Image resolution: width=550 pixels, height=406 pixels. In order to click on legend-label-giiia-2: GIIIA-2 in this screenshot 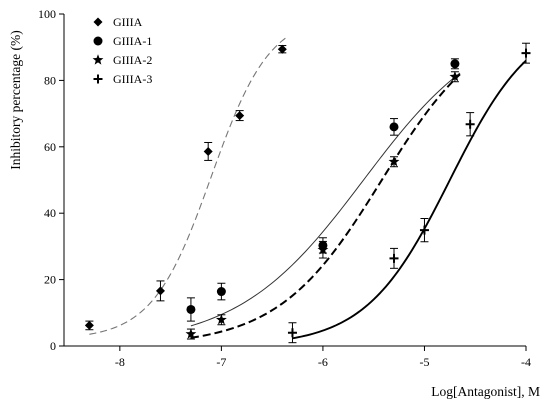, I will do `click(132, 60)`.